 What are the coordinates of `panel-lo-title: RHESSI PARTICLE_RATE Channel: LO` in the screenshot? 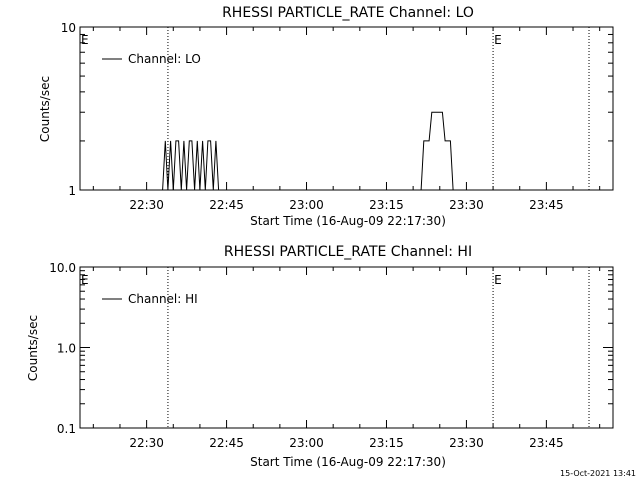 It's located at (348, 13).